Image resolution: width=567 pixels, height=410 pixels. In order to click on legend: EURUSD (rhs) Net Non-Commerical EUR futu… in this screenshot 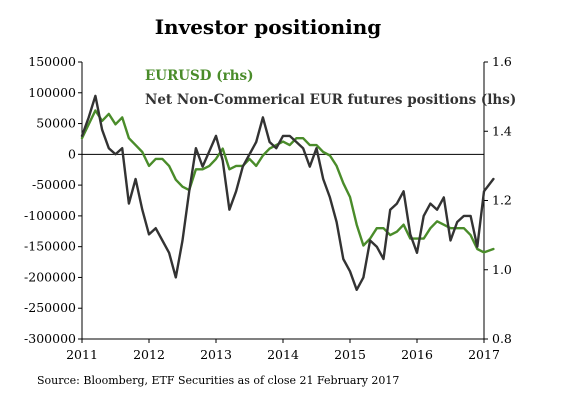, I will do `click(330, 88)`.